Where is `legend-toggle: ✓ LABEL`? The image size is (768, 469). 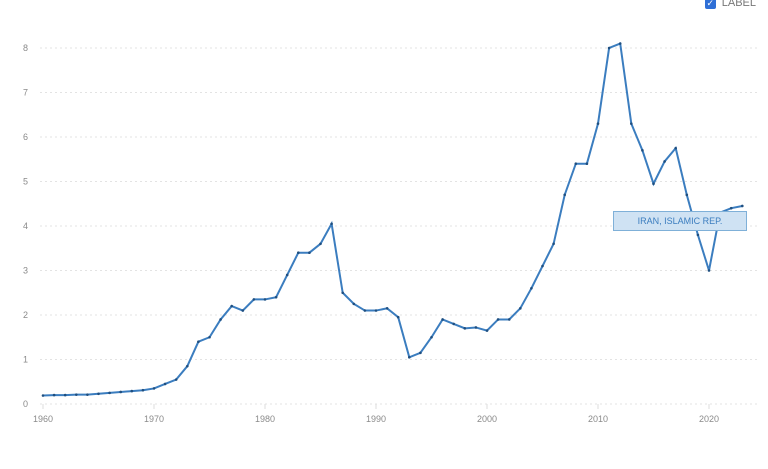 legend-toggle: ✓ LABEL is located at coordinates (730, 4).